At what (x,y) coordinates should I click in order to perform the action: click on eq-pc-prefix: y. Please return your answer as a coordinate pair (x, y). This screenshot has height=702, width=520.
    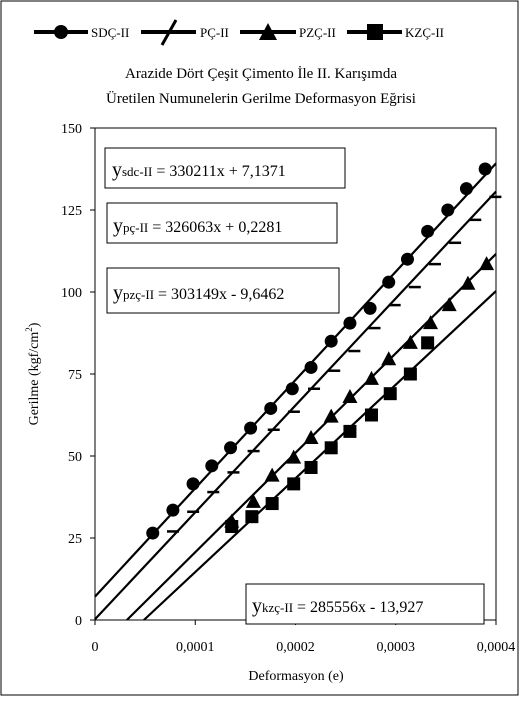
    Looking at the image, I should click on (118, 226).